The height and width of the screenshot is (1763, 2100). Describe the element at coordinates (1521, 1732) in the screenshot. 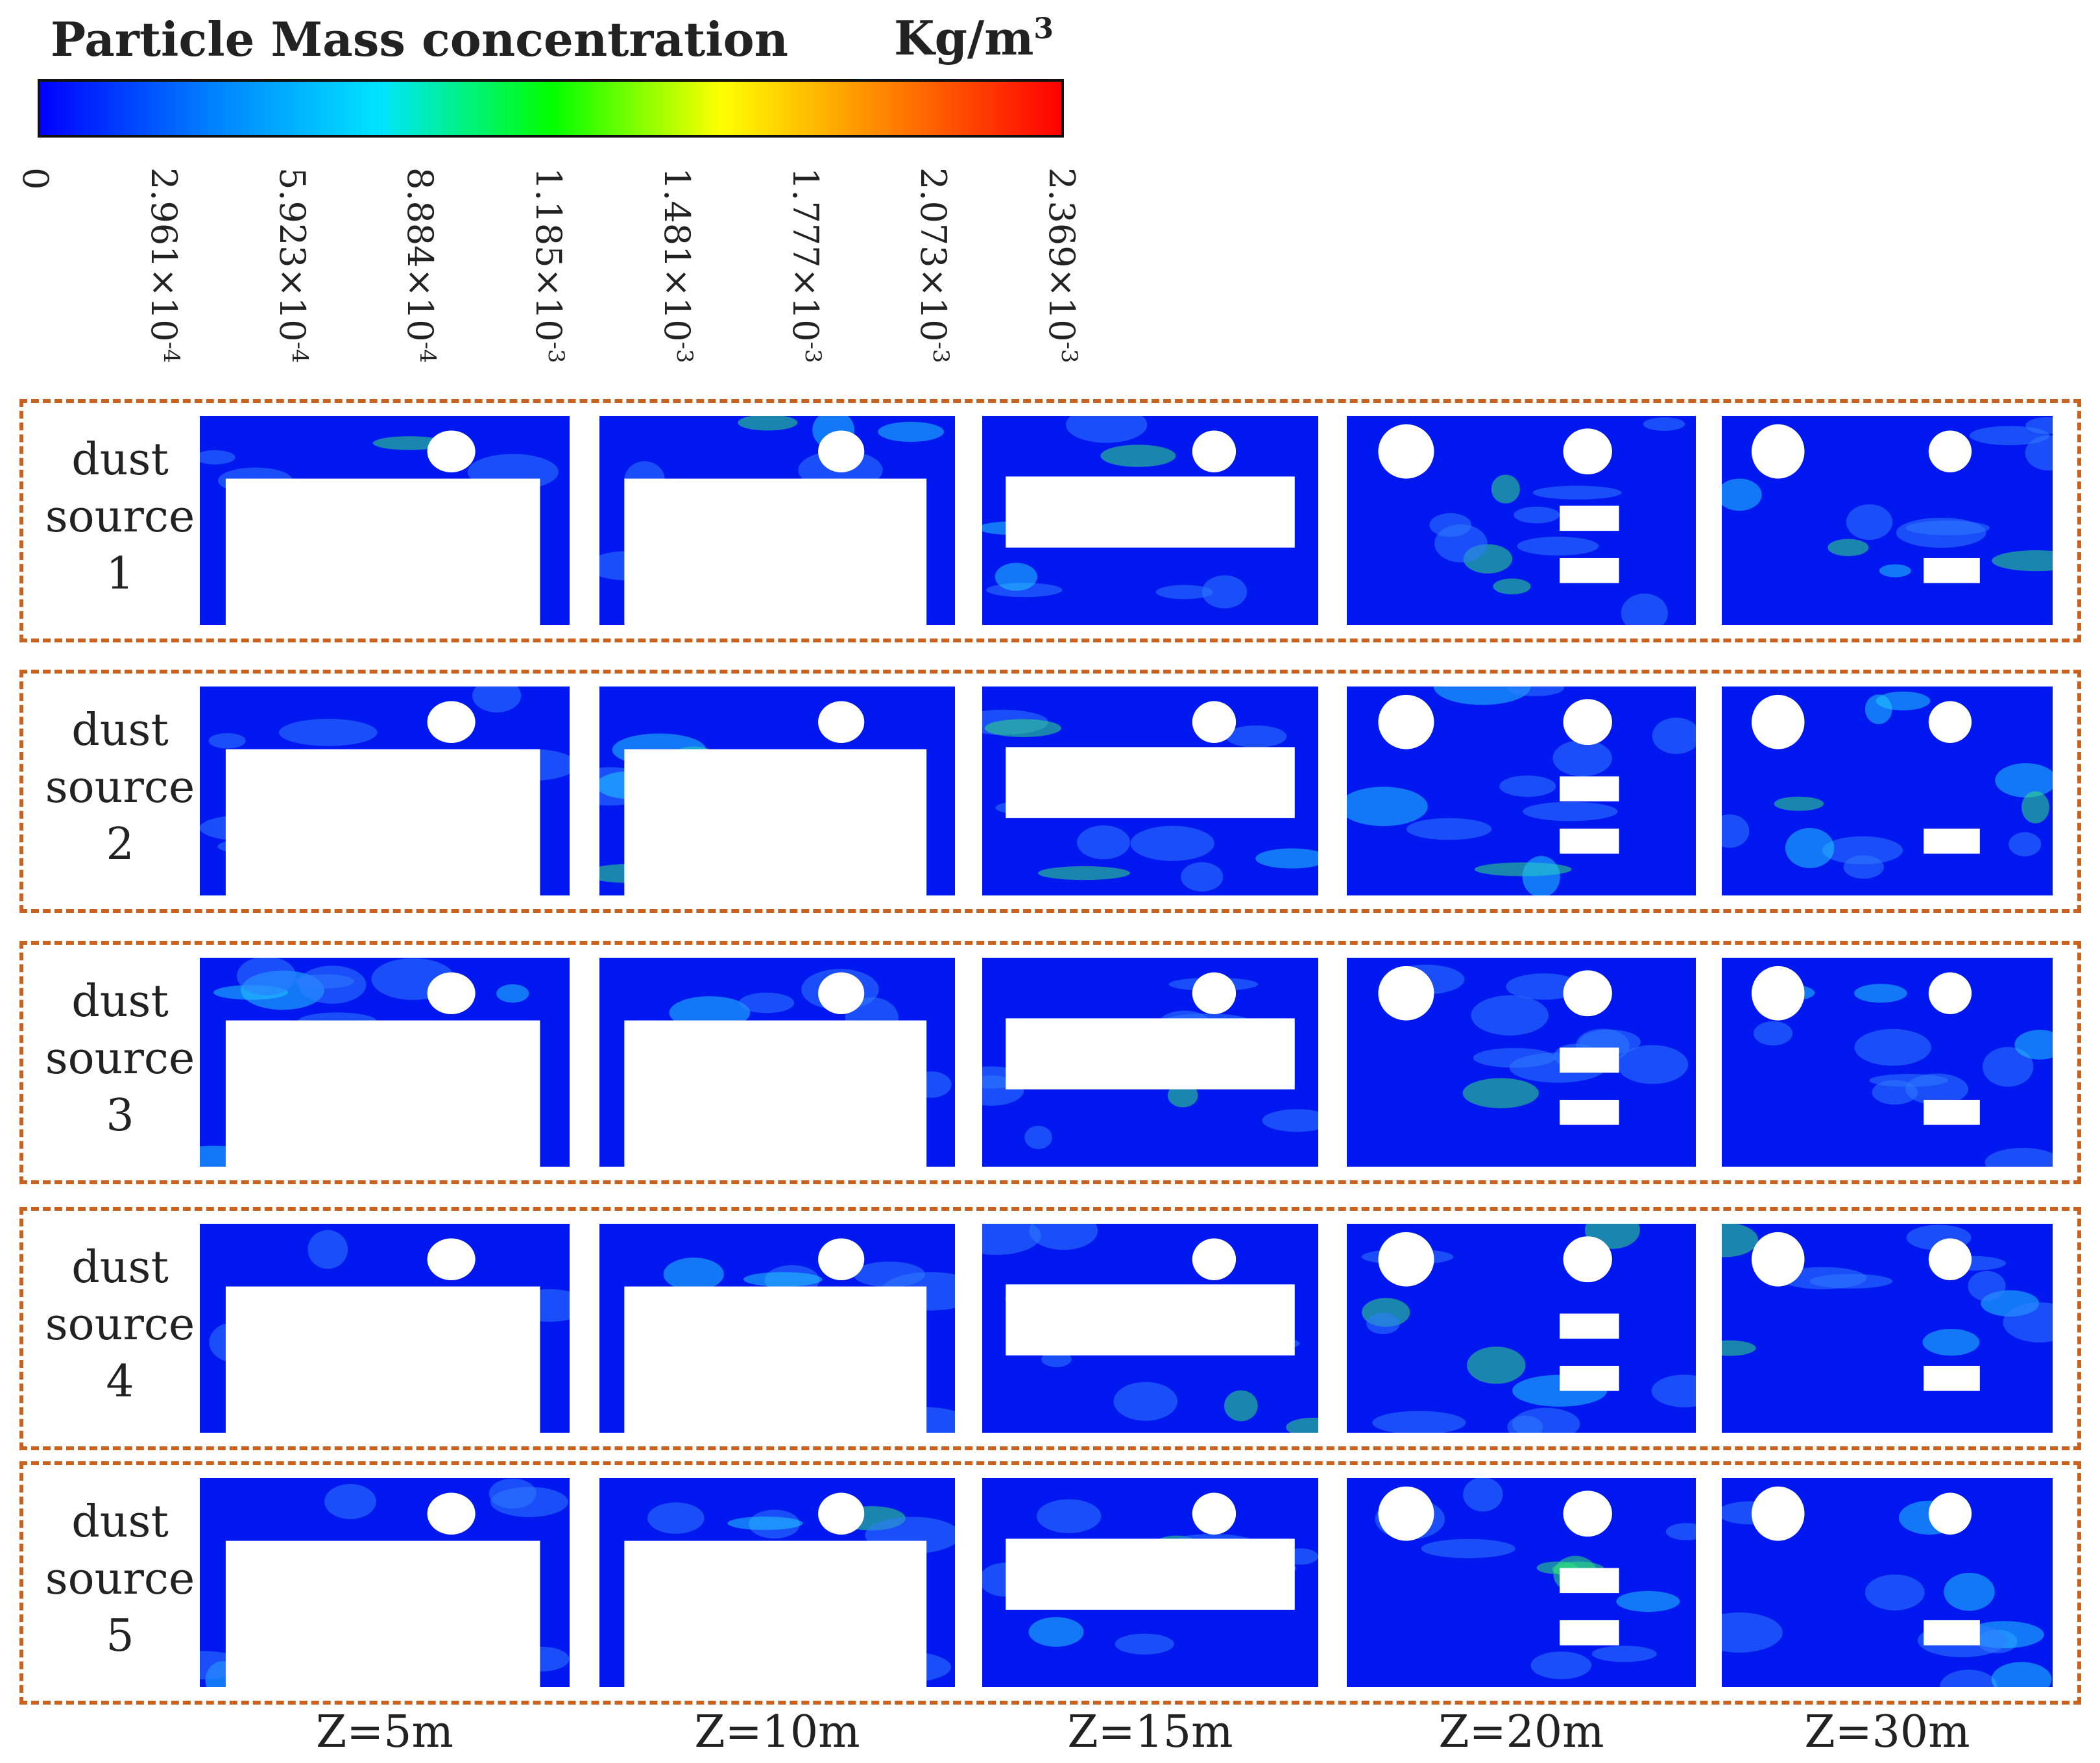

I see `z-position-label: Z=20m` at that location.